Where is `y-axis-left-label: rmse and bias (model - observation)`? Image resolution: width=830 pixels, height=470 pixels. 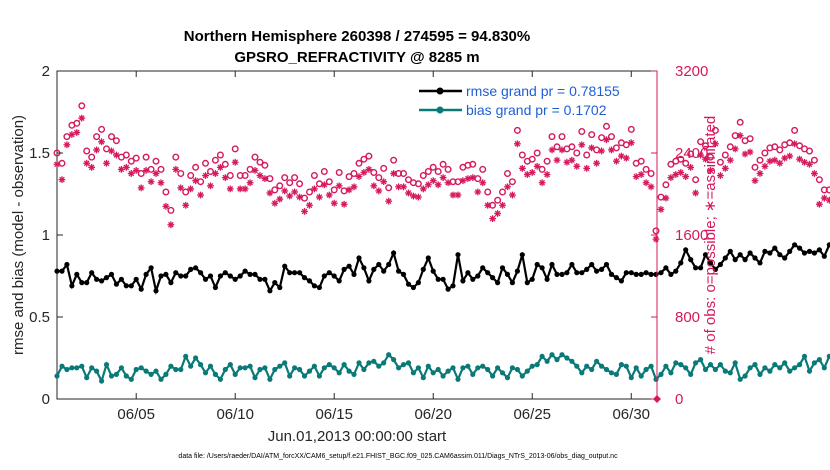 y-axis-left-label: rmse and bias (model - observation) is located at coordinates (18, 235).